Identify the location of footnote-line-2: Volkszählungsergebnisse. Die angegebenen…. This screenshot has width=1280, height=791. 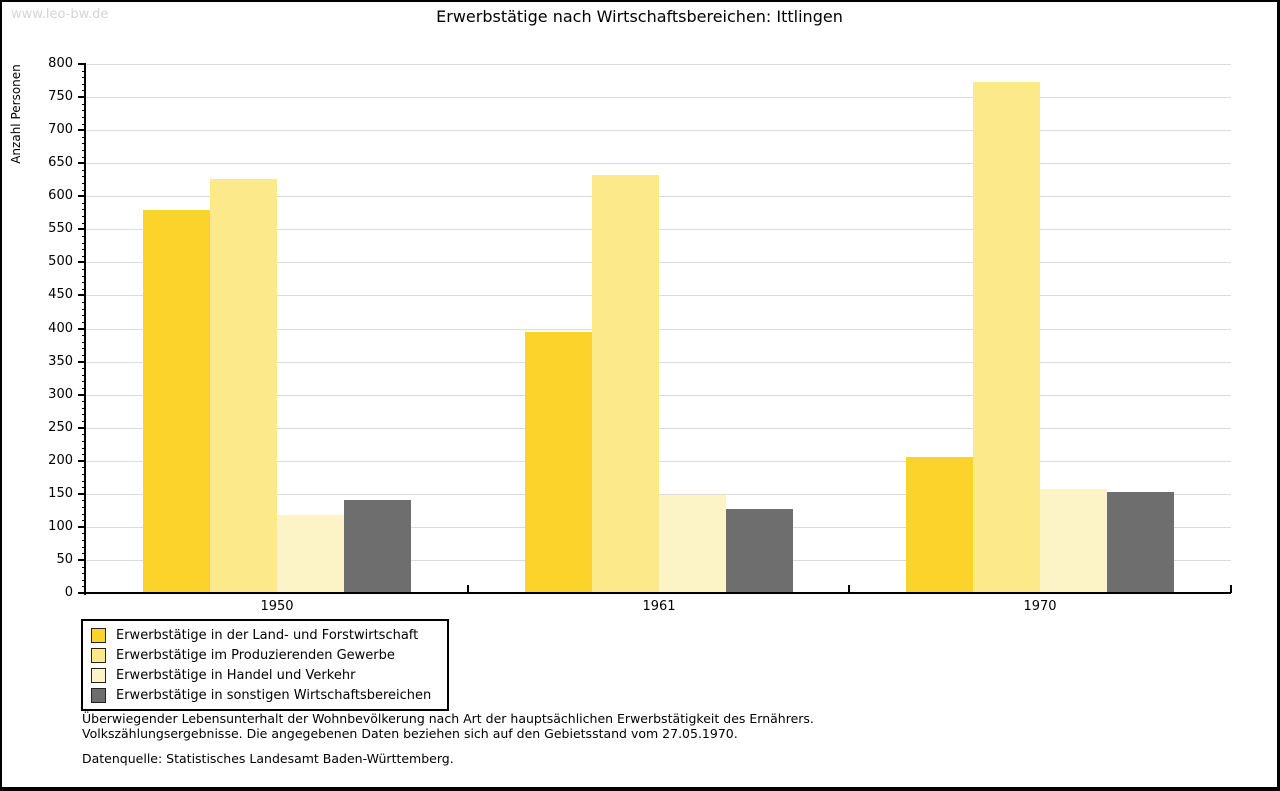
(410, 733).